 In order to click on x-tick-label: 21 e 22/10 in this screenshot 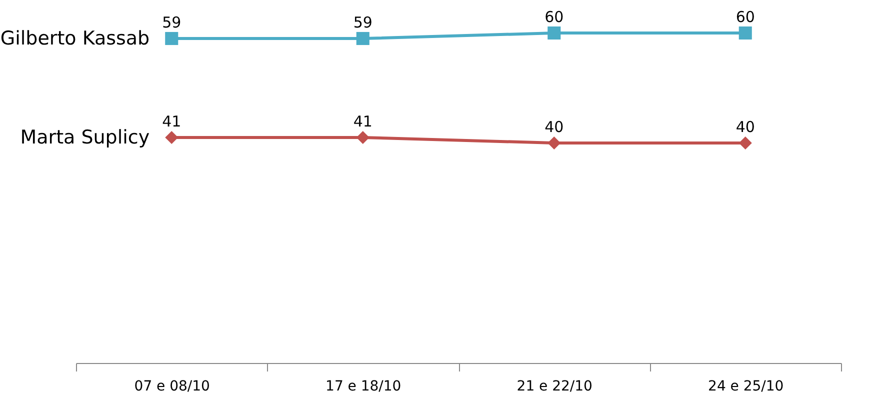, I will do `click(554, 386)`.